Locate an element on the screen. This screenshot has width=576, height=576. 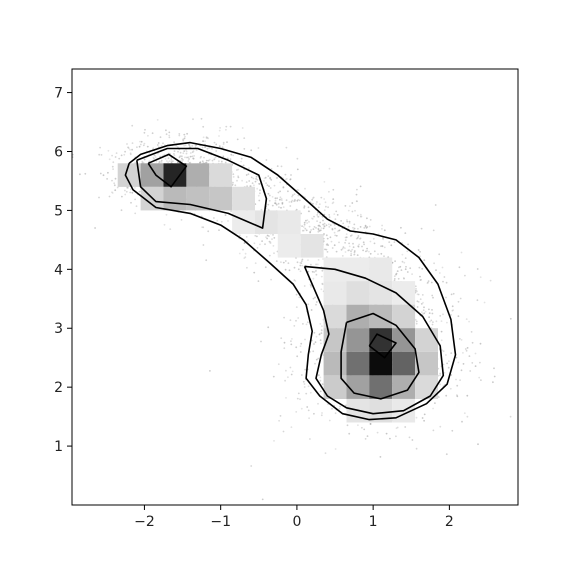
x-tick-label: 2 is located at coordinates (449, 522).